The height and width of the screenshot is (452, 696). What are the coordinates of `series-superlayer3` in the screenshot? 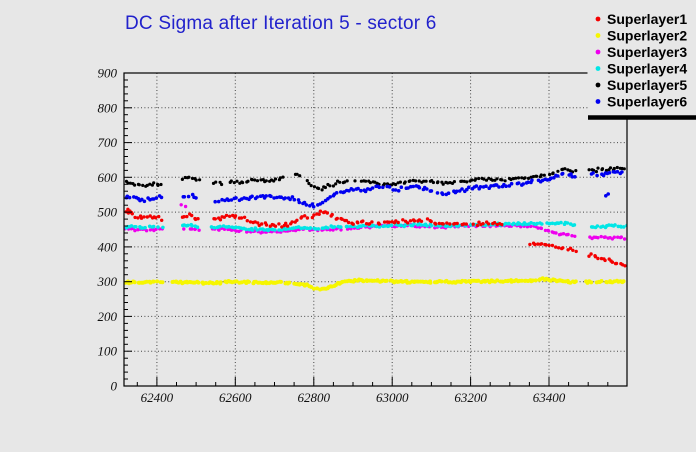 It's located at (375, 222).